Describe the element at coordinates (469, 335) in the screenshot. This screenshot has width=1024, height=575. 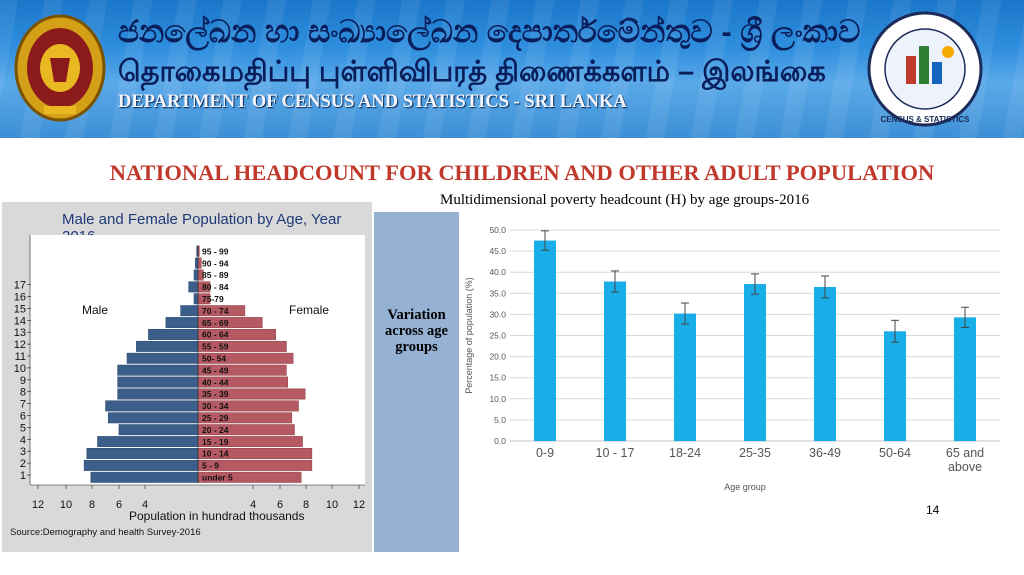
I see `y-axis-label: Percentage of population (%)` at that location.